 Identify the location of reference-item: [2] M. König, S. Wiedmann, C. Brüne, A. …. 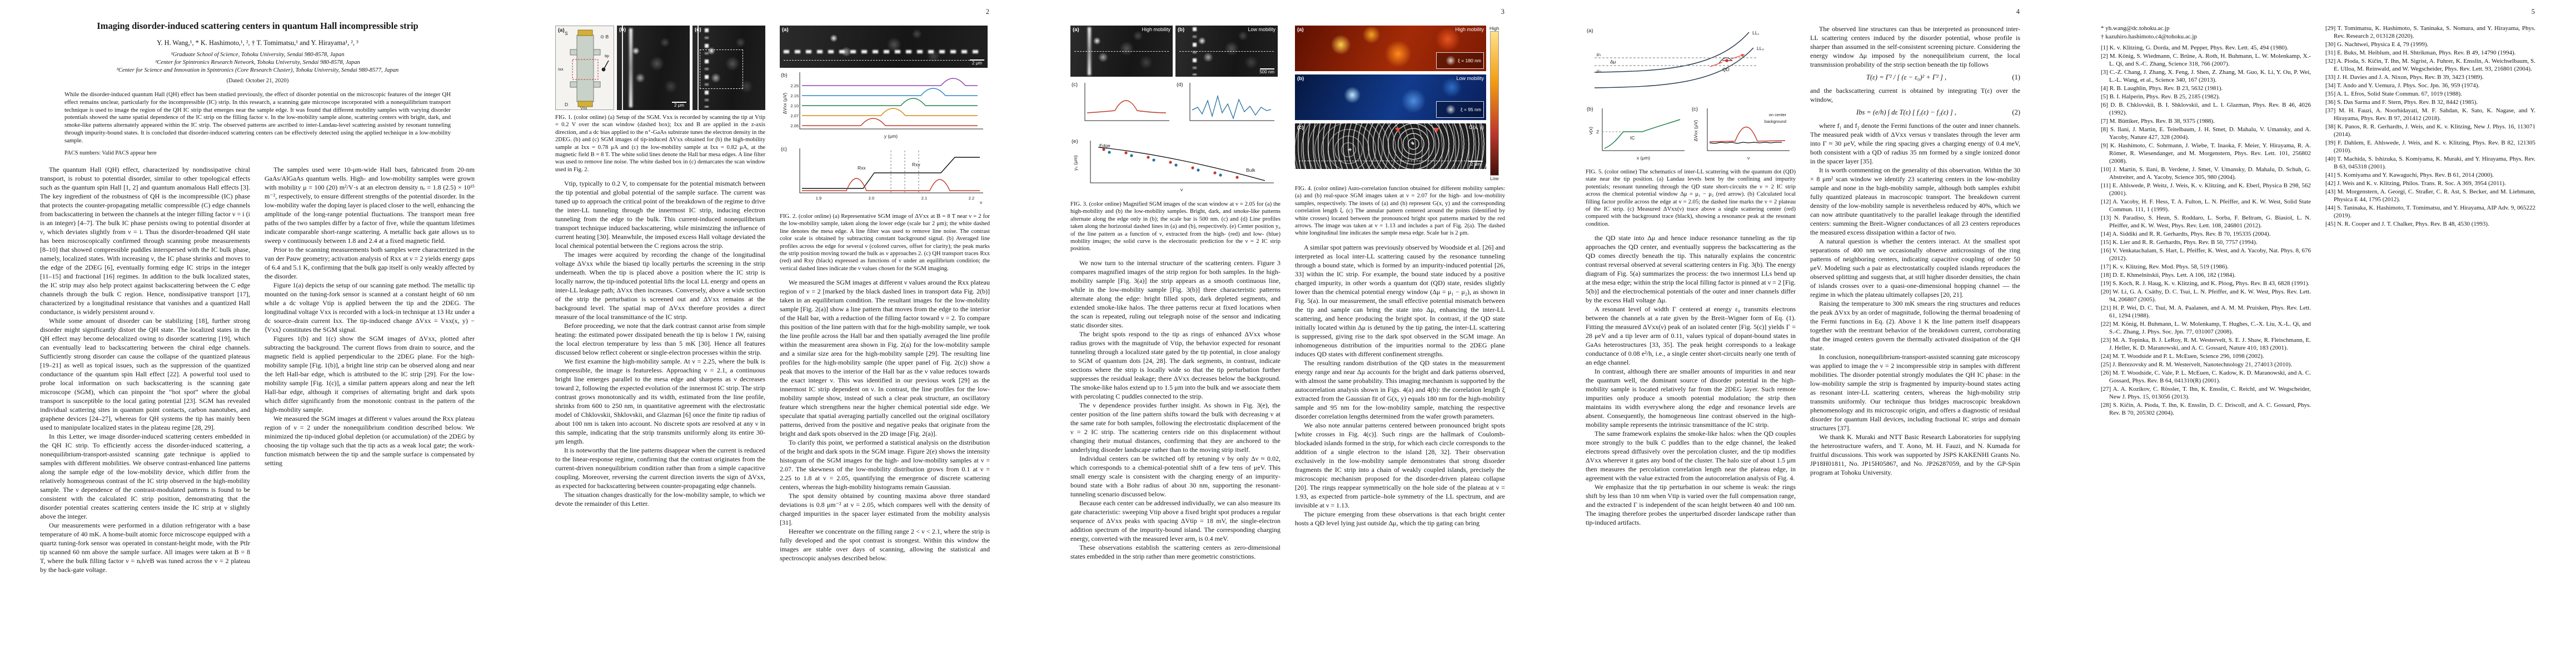
(2206, 60).